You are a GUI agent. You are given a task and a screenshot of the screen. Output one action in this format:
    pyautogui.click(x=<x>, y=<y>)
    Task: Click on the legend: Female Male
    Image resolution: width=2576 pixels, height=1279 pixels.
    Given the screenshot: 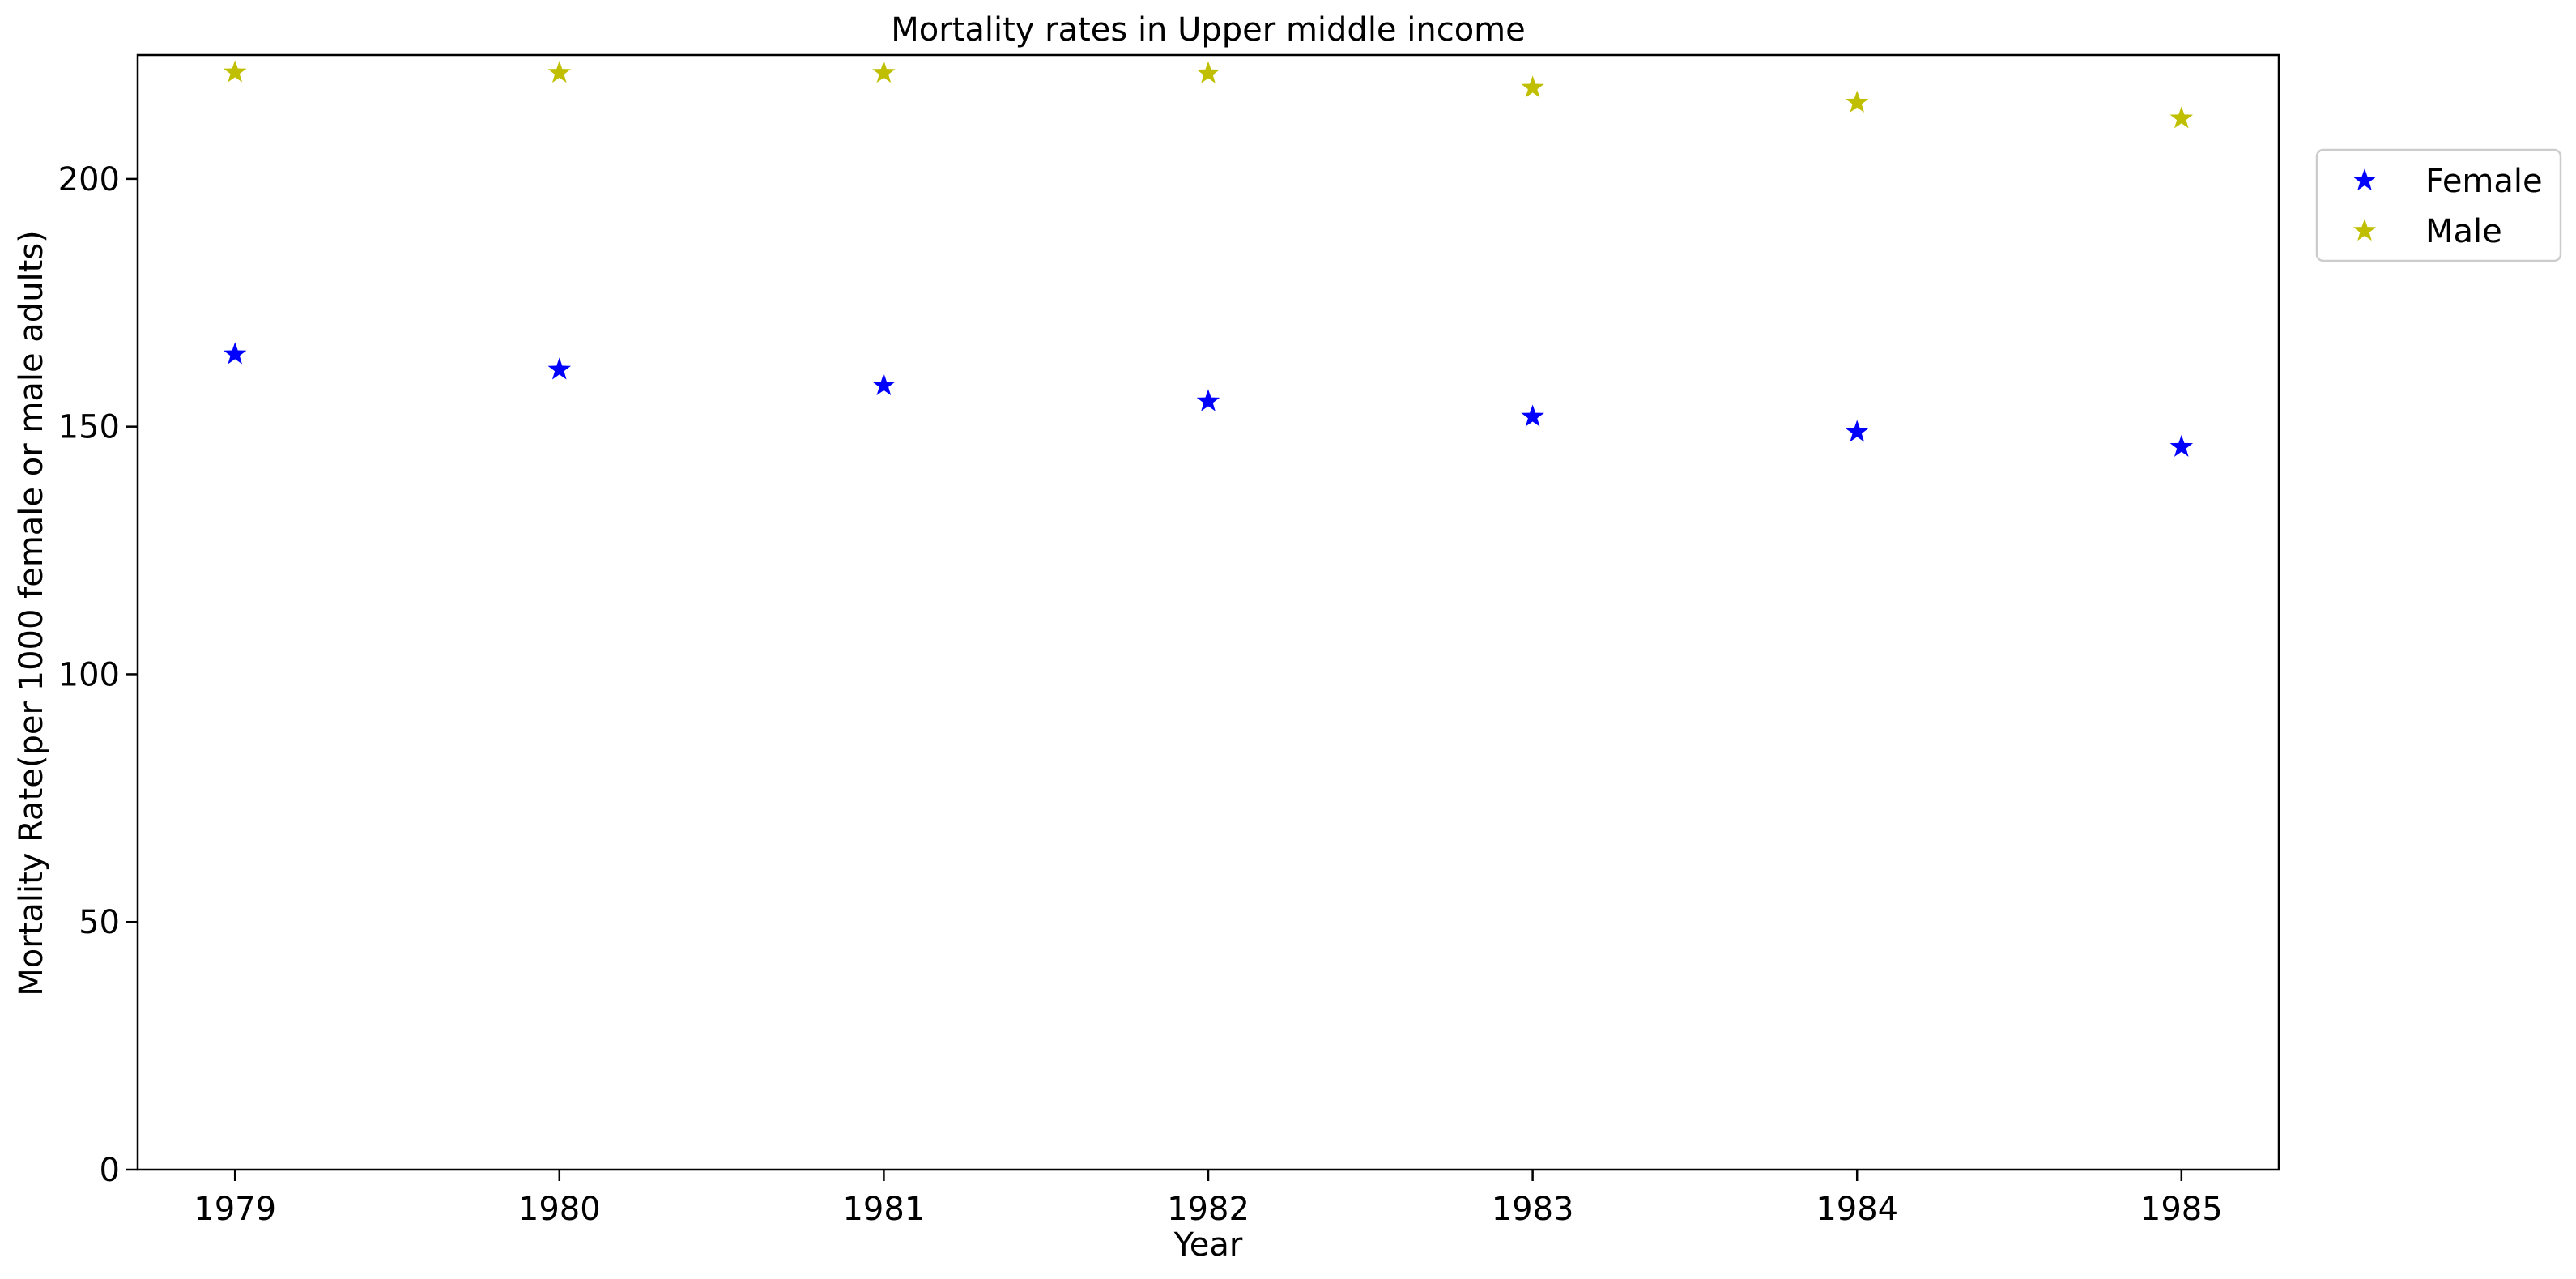 What is the action you would take?
    pyautogui.click(x=2438, y=205)
    